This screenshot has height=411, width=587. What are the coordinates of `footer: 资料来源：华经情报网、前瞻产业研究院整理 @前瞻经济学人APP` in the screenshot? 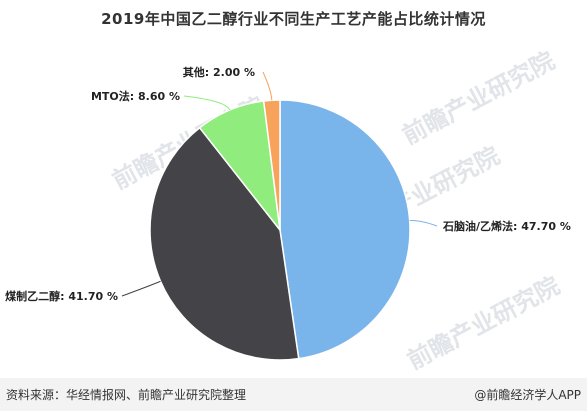 It's located at (293, 394).